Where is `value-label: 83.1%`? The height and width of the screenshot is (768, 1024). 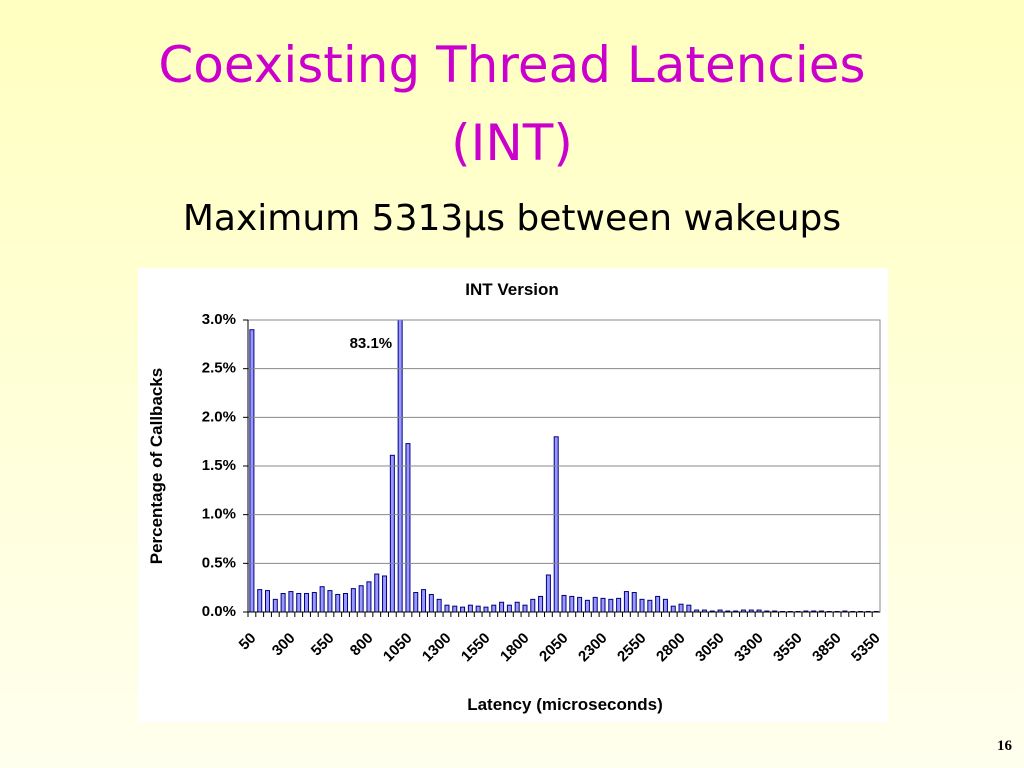 value-label: 83.1% is located at coordinates (371, 343).